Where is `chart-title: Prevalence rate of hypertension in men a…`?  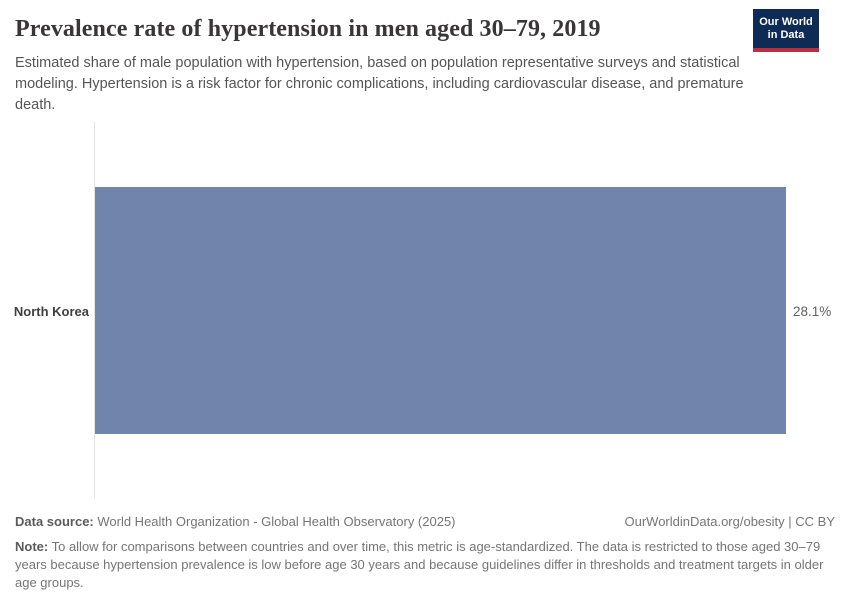
chart-title: Prevalence rate of hypertension in men a… is located at coordinates (308, 29).